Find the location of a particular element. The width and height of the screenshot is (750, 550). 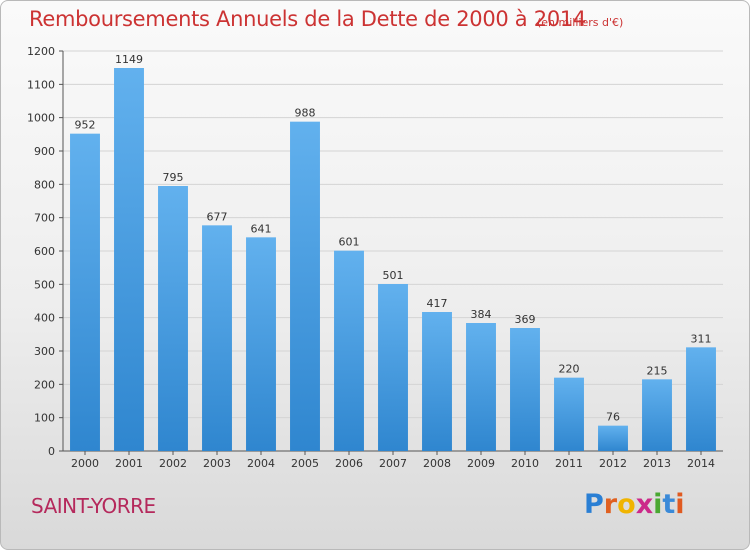

x-tick-label: 2008 is located at coordinates (437, 463).